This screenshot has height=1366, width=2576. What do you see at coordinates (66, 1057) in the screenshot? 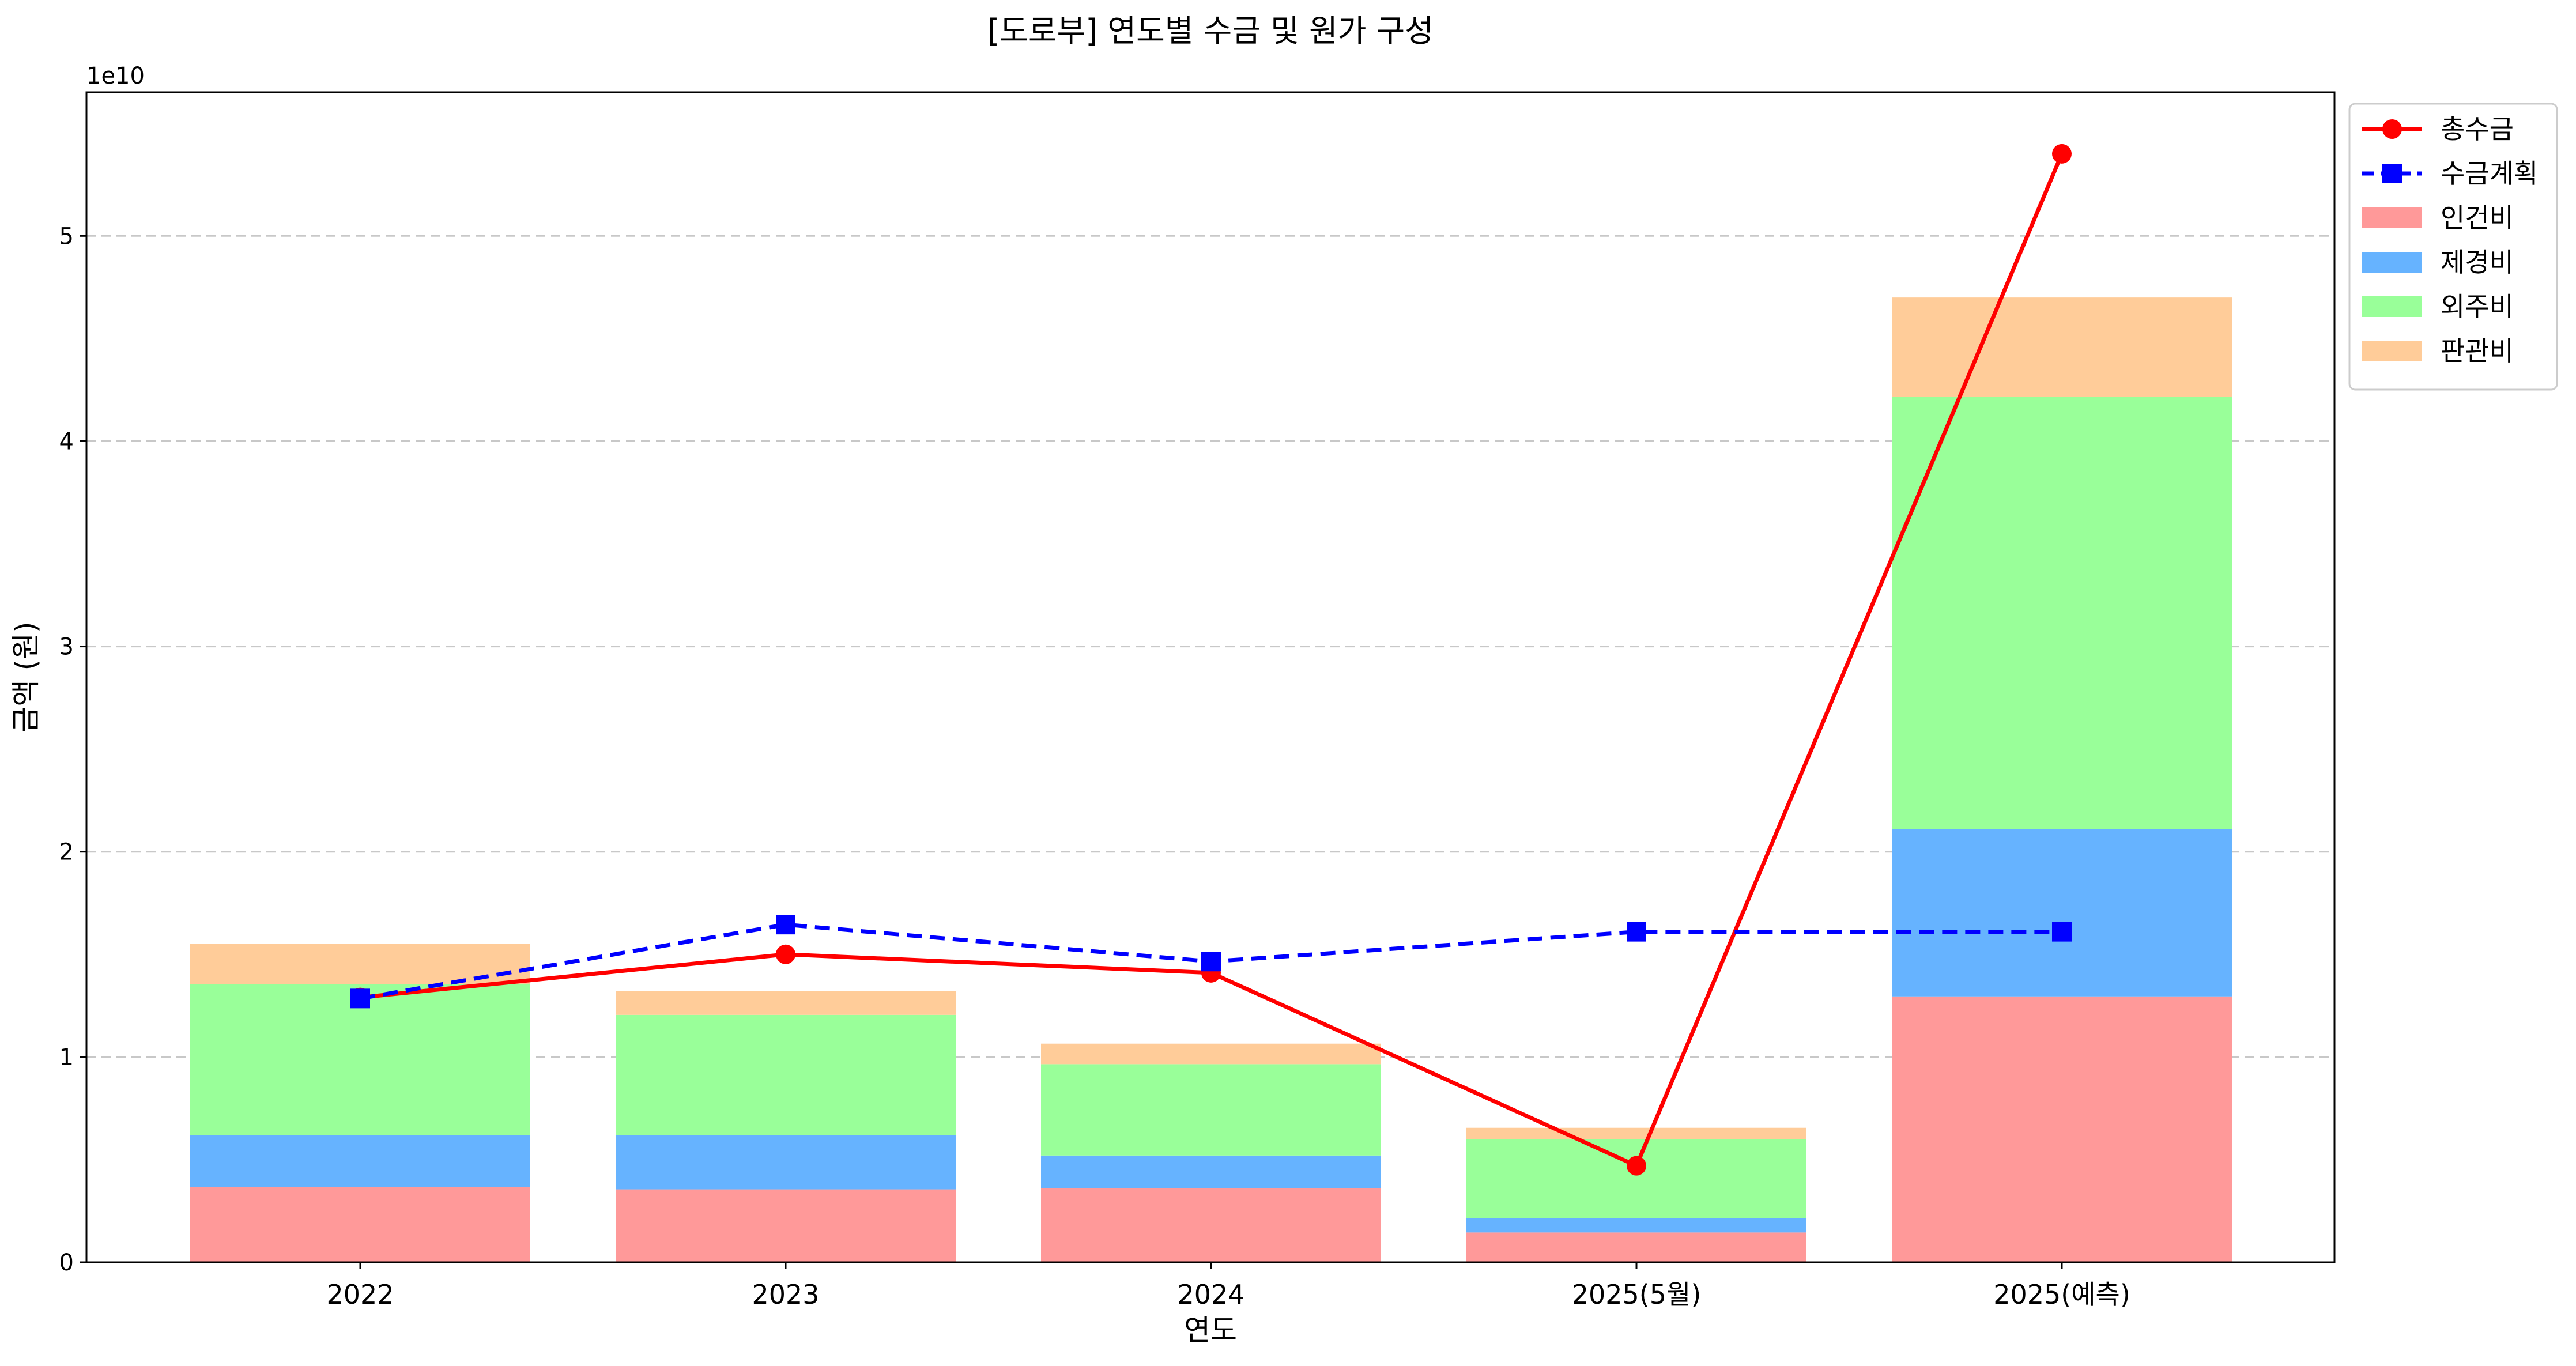
I see `y-tick-label: 1` at bounding box center [66, 1057].